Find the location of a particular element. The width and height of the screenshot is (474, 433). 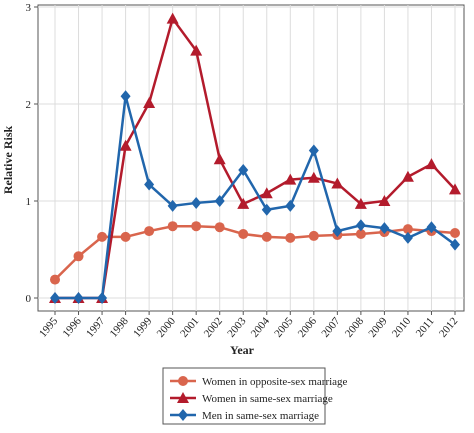

x-tick-label: 1999 is located at coordinates (143, 327).